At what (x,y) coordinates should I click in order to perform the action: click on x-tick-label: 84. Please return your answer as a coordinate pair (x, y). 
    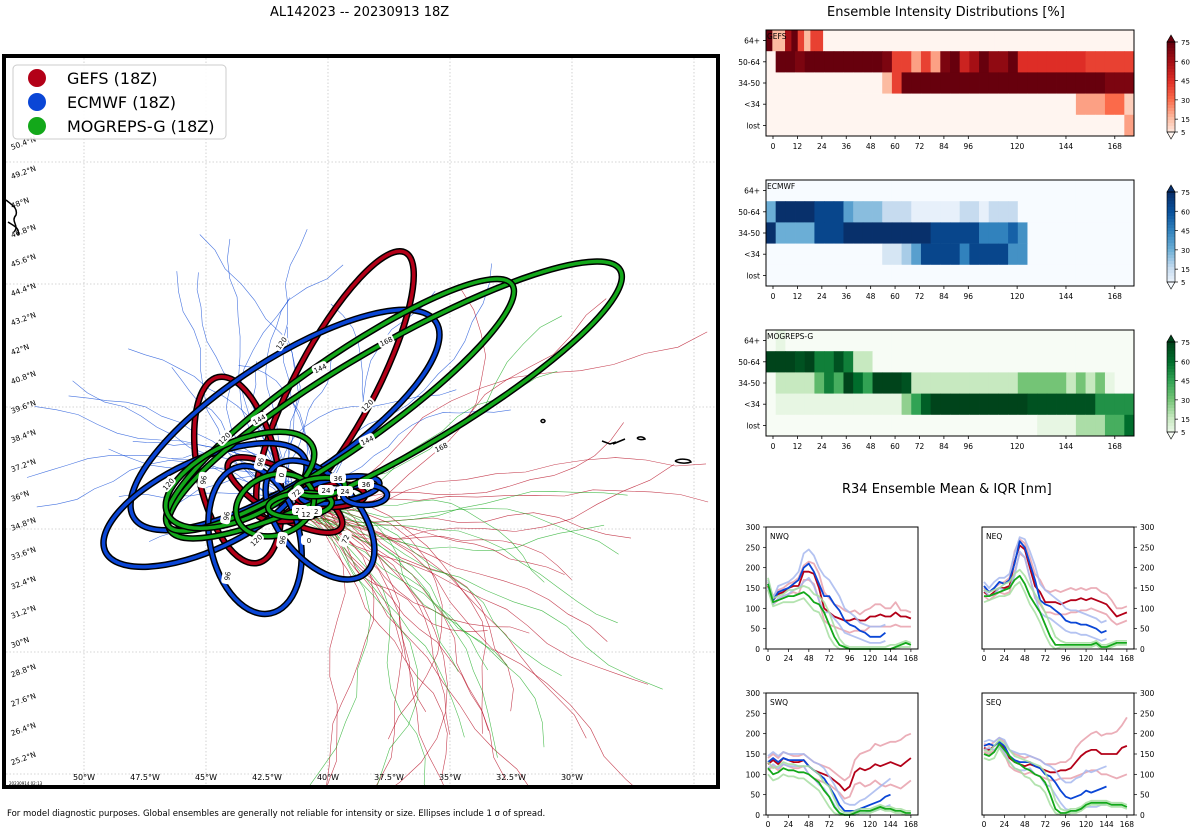
    Looking at the image, I should click on (944, 446).